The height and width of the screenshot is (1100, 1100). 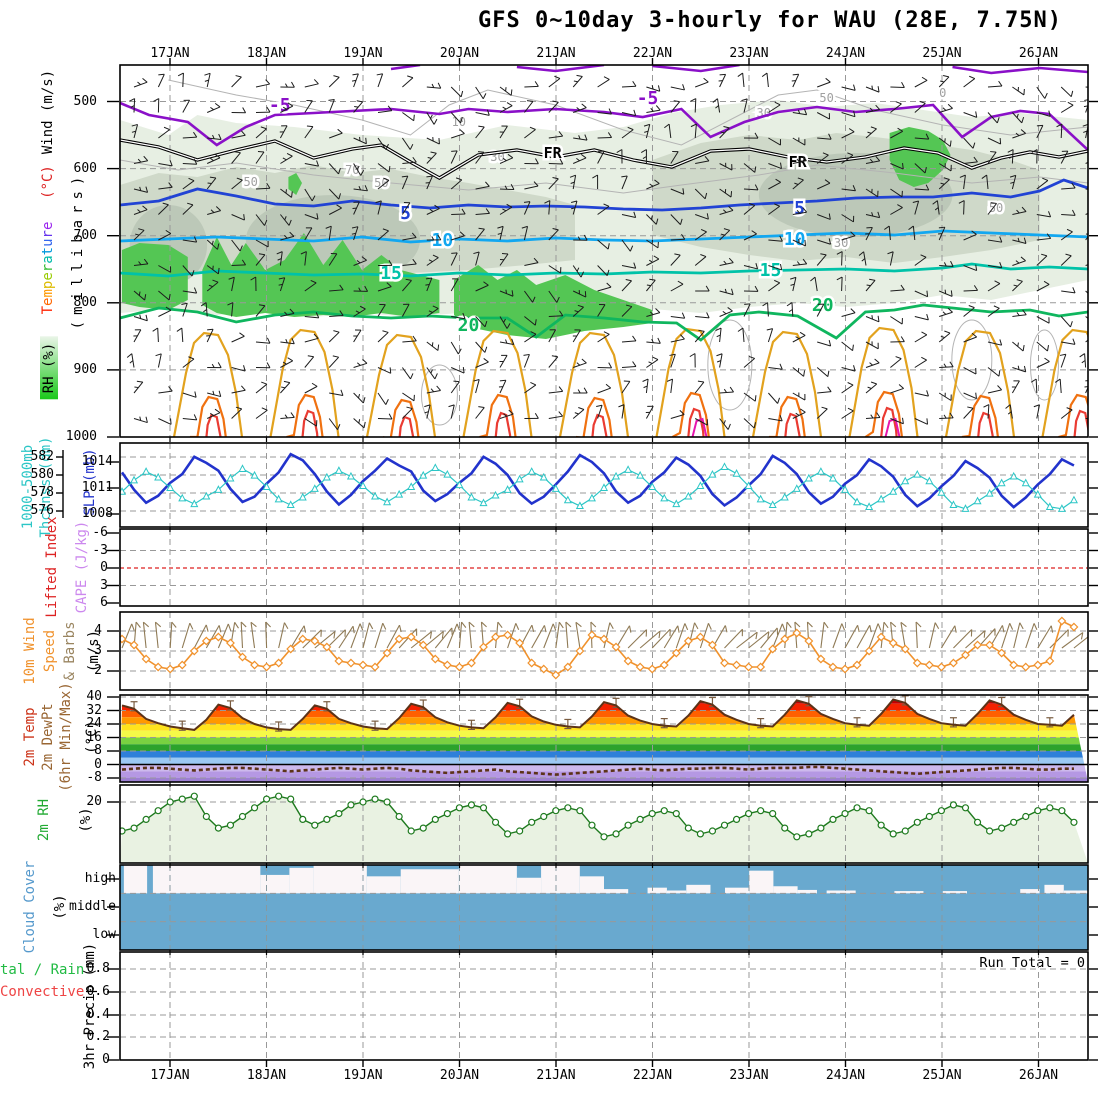 What do you see at coordinates (652, 1075) in the screenshot?
I see `date-label-bottom: 22JAN` at bounding box center [652, 1075].